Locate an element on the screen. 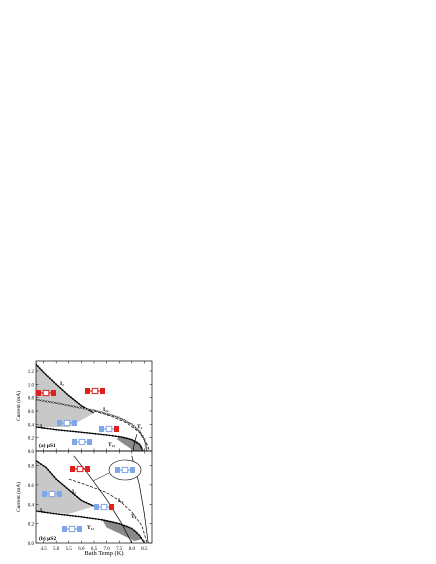 The height and width of the screenshot is (564, 436). shaded-region-upper is located at coordinates (65, 388).